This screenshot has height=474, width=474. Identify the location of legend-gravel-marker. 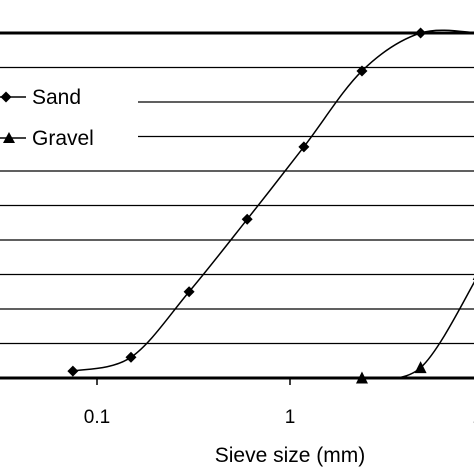
(9, 137).